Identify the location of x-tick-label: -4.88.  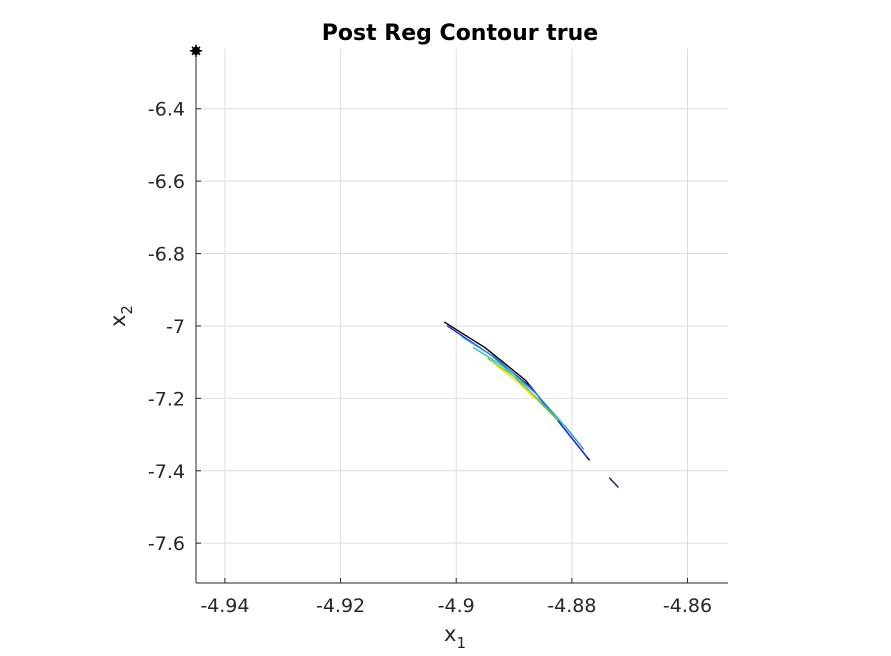
(571, 606).